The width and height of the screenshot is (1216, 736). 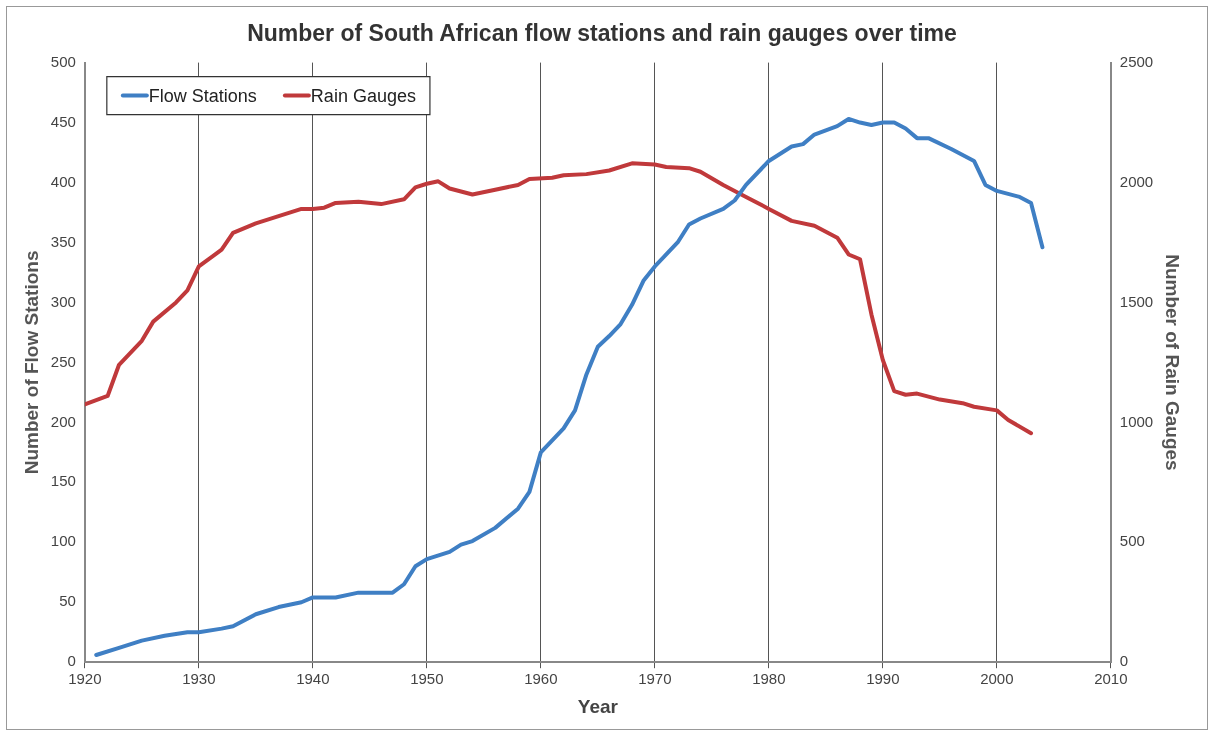 I want to click on x-tick-label: 2010, so click(x=1111, y=679).